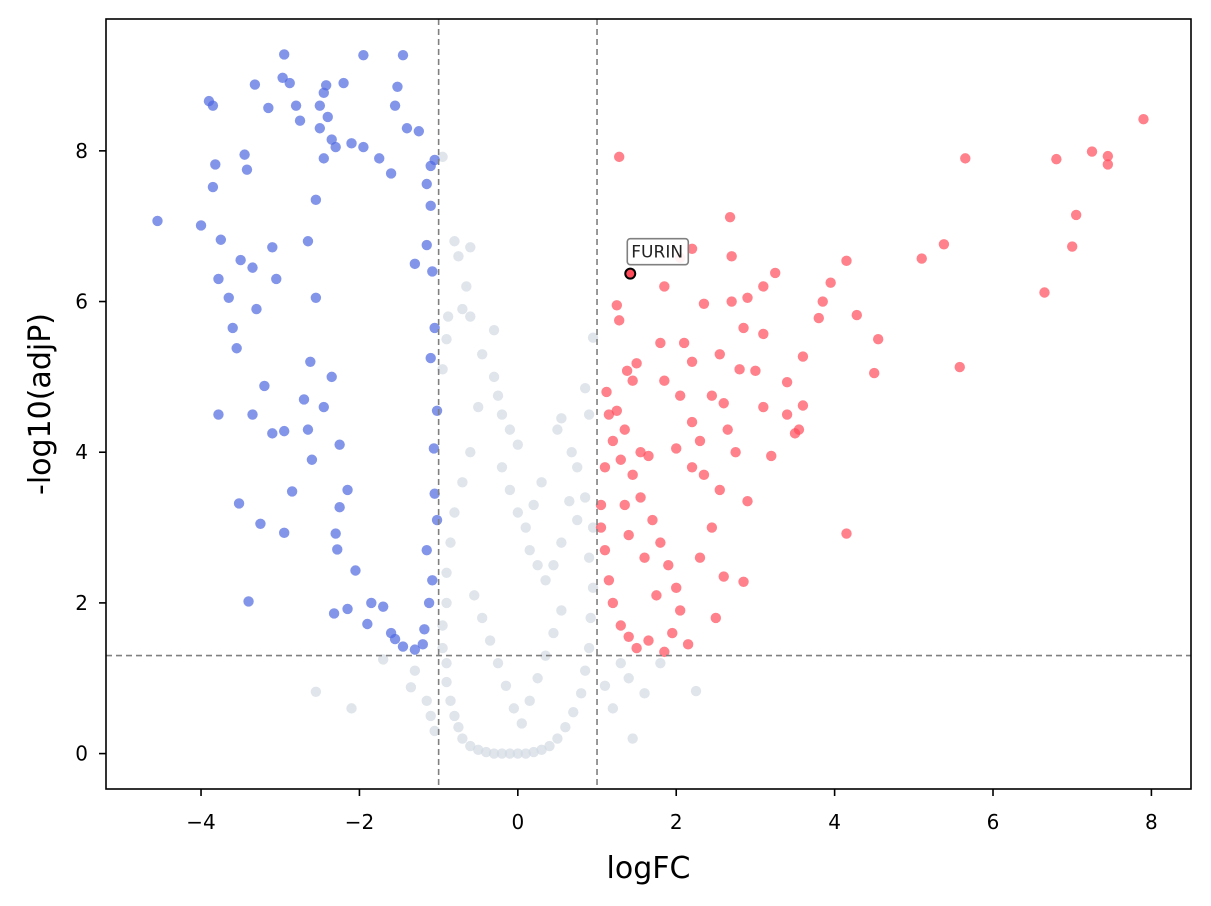  Describe the element at coordinates (81, 603) in the screenshot. I see `y-tick-label: 2` at that location.